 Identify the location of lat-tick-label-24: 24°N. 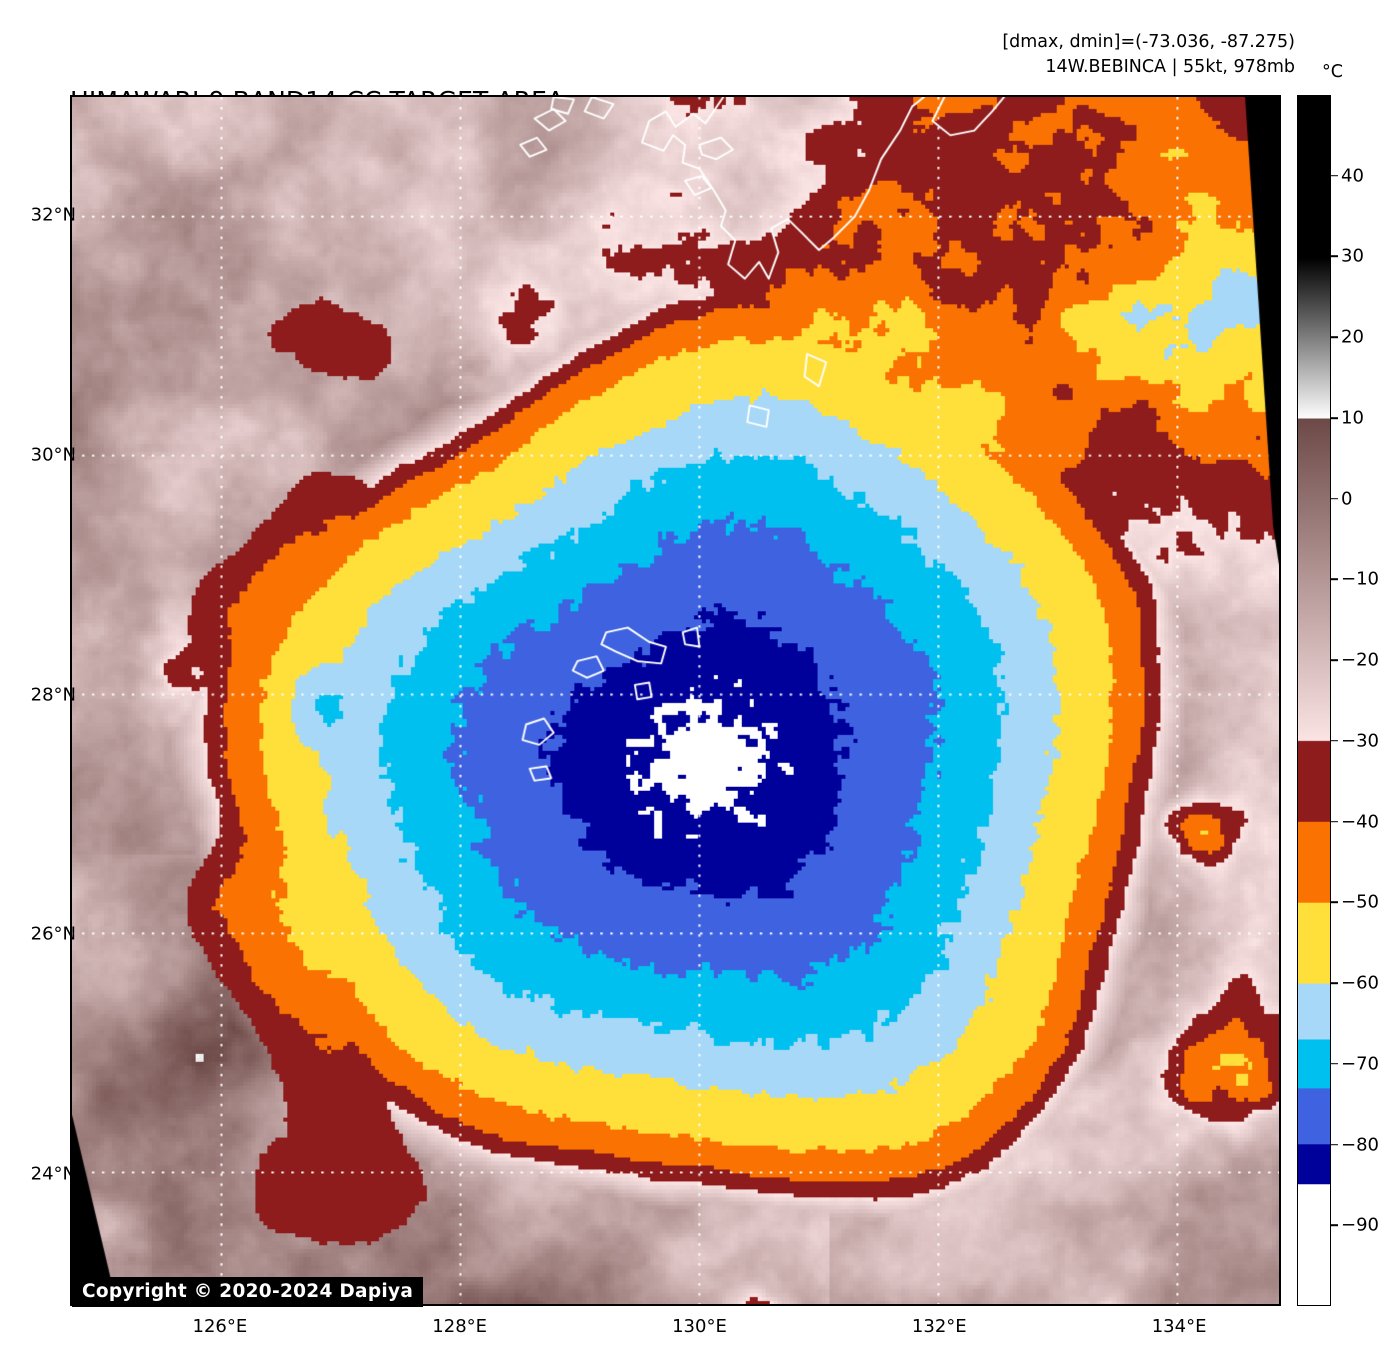
(53, 1174).